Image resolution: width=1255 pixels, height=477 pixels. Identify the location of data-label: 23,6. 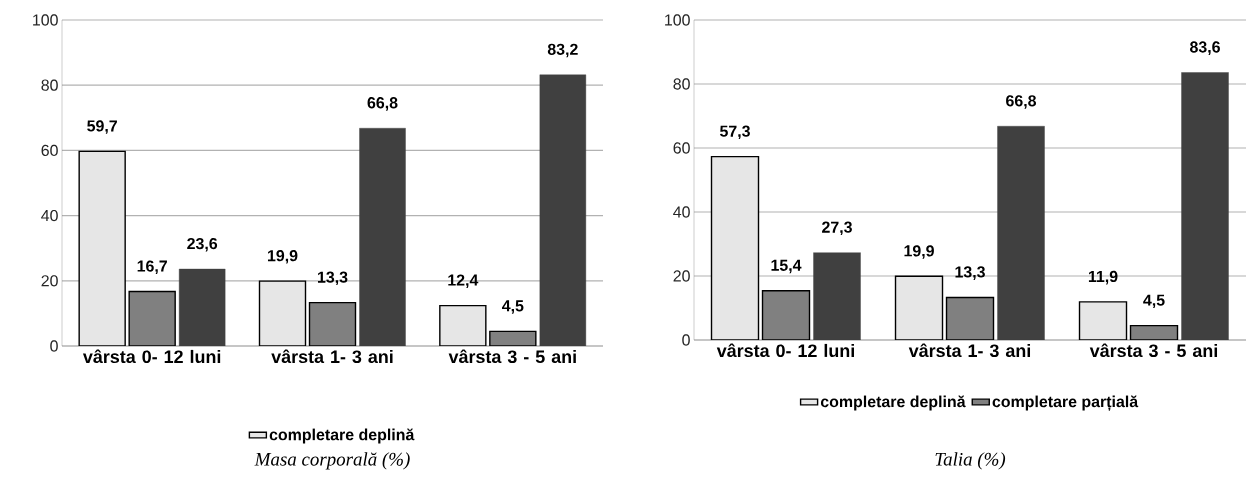
(202, 244).